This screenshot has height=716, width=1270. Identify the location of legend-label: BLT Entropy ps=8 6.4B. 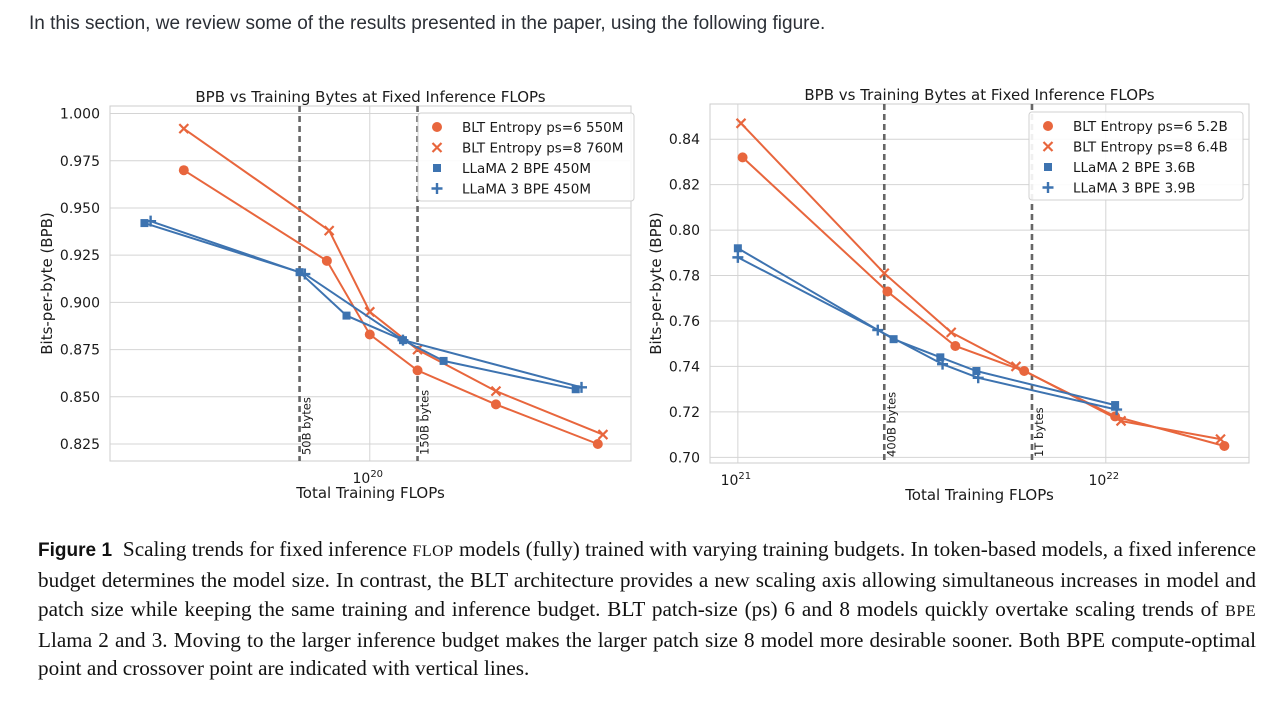
(1150, 148).